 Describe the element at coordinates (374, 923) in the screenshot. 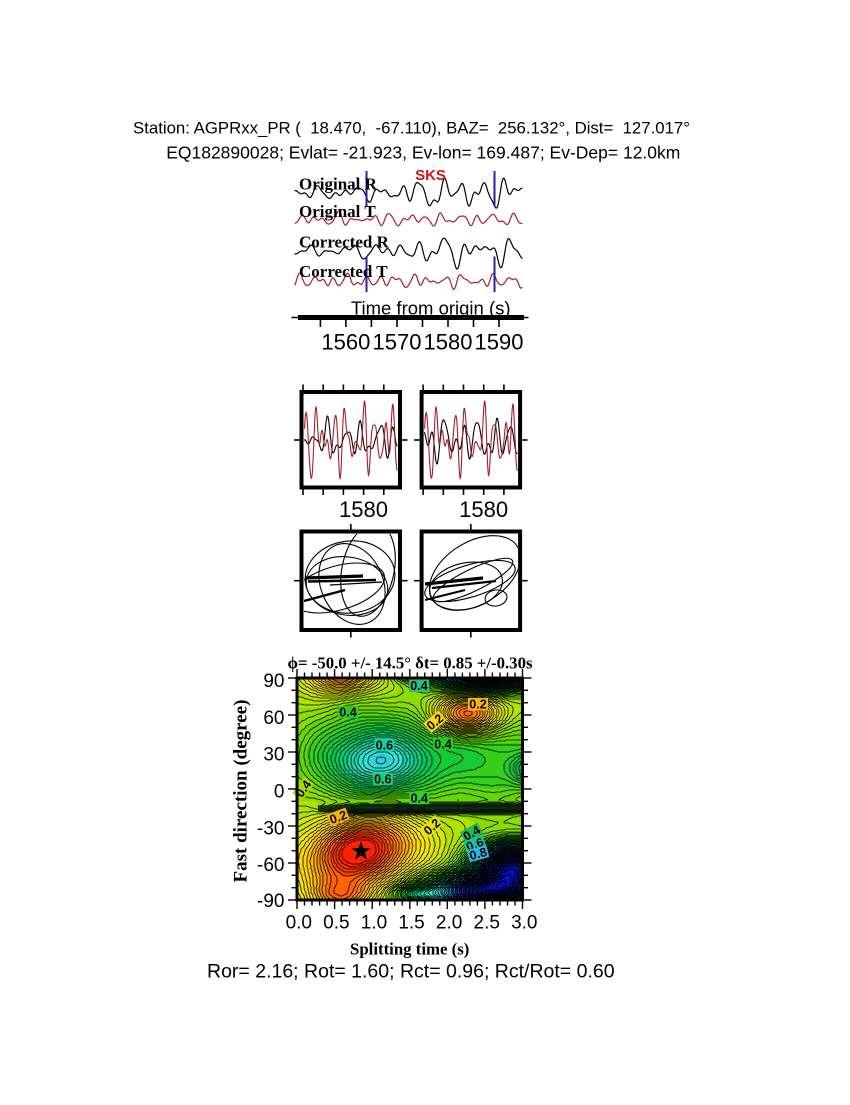

I see `svg-text: 1.0` at that location.